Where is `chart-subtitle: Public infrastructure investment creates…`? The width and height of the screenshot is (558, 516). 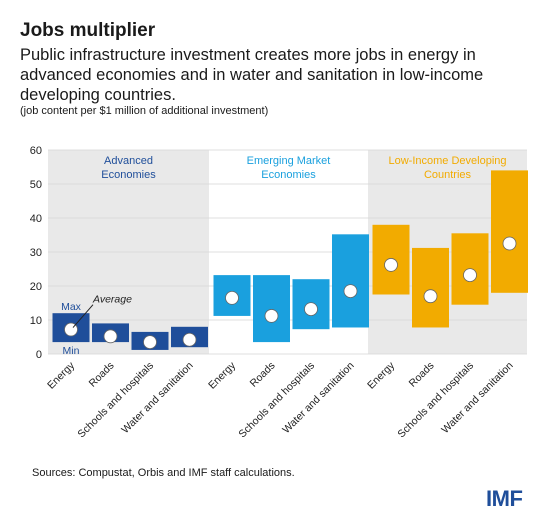
chart-subtitle: Public infrastructure investment creates… is located at coordinates (252, 75).